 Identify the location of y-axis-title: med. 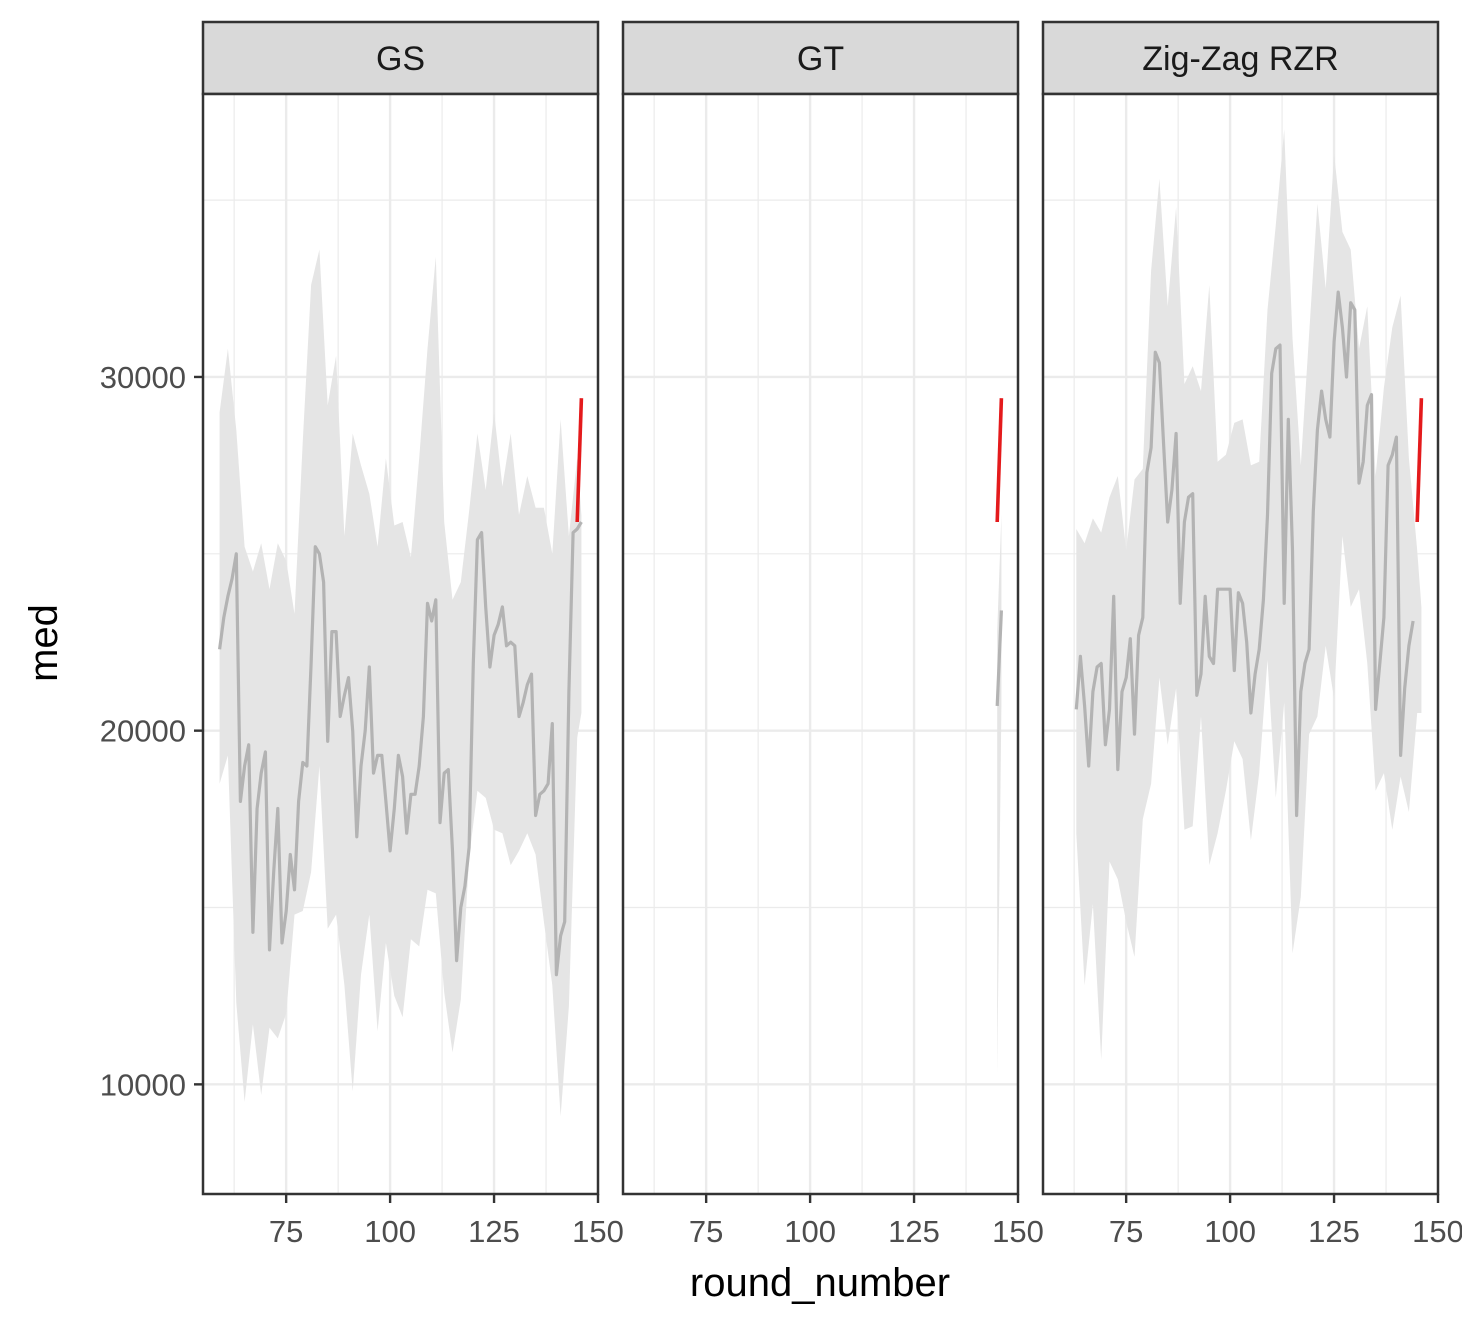
(44, 643).